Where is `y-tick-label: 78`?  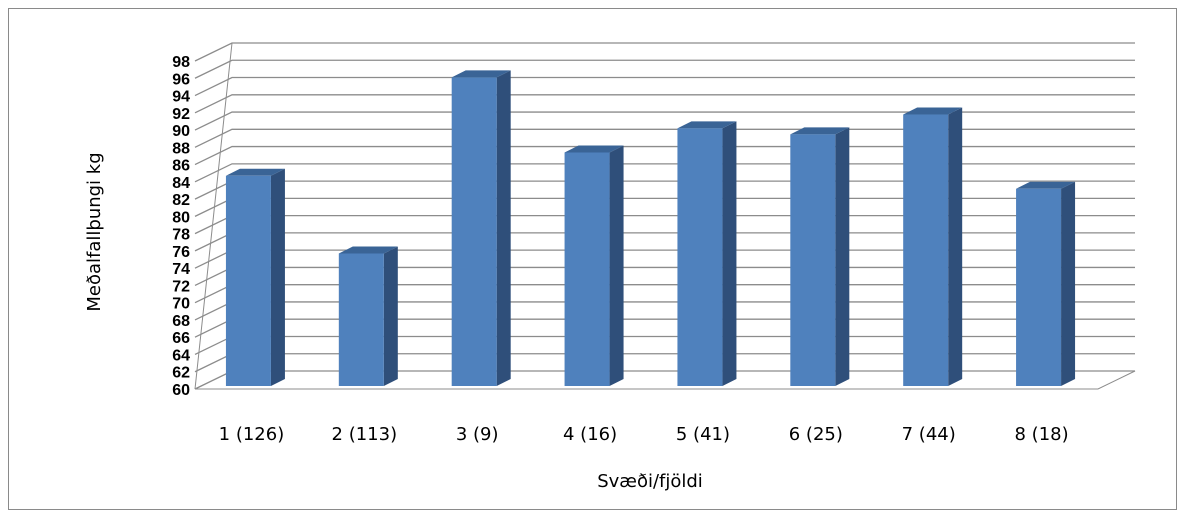 y-tick-label: 78 is located at coordinates (181, 235).